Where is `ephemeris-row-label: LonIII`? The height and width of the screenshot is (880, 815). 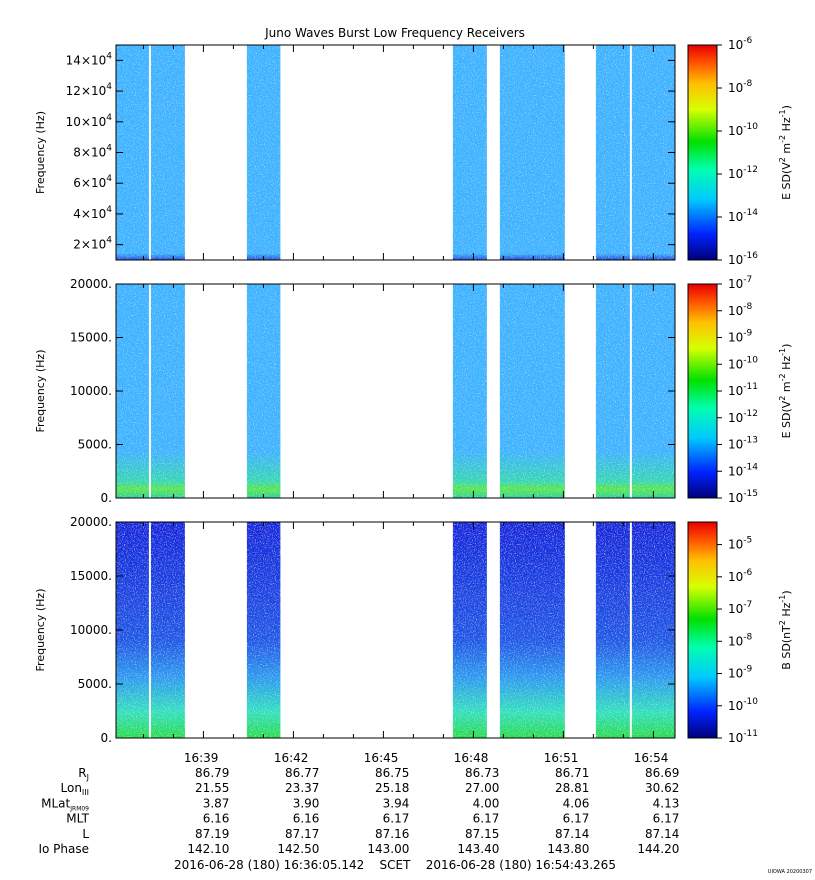
ephemeris-row-label: LonIII is located at coordinates (75, 789).